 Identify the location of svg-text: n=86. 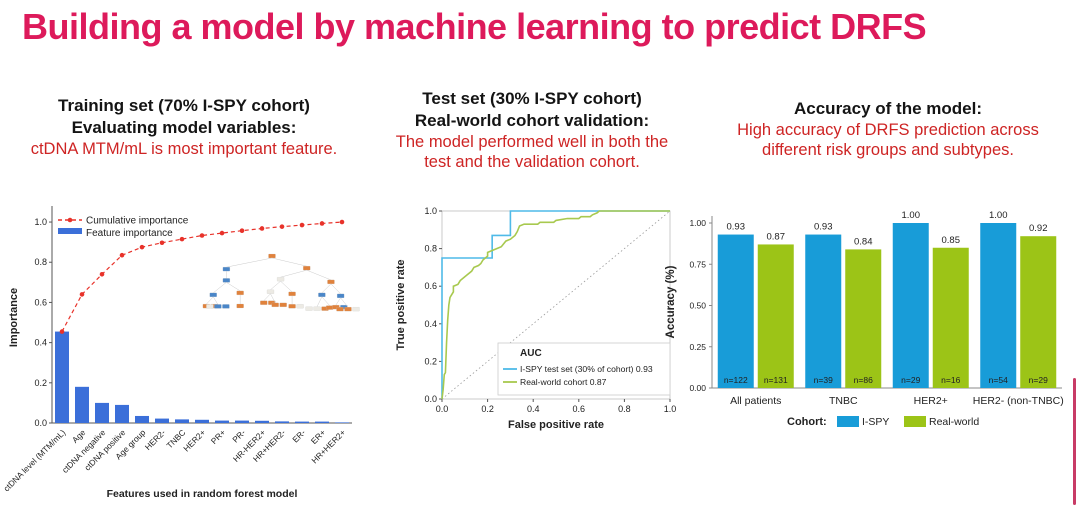
(863, 380).